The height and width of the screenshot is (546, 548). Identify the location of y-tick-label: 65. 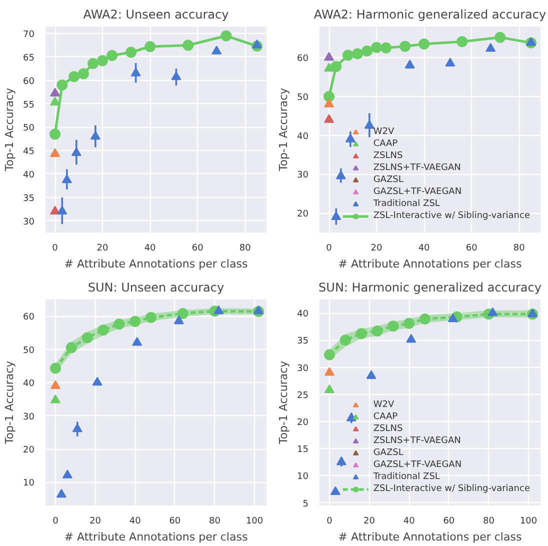
(28, 58).